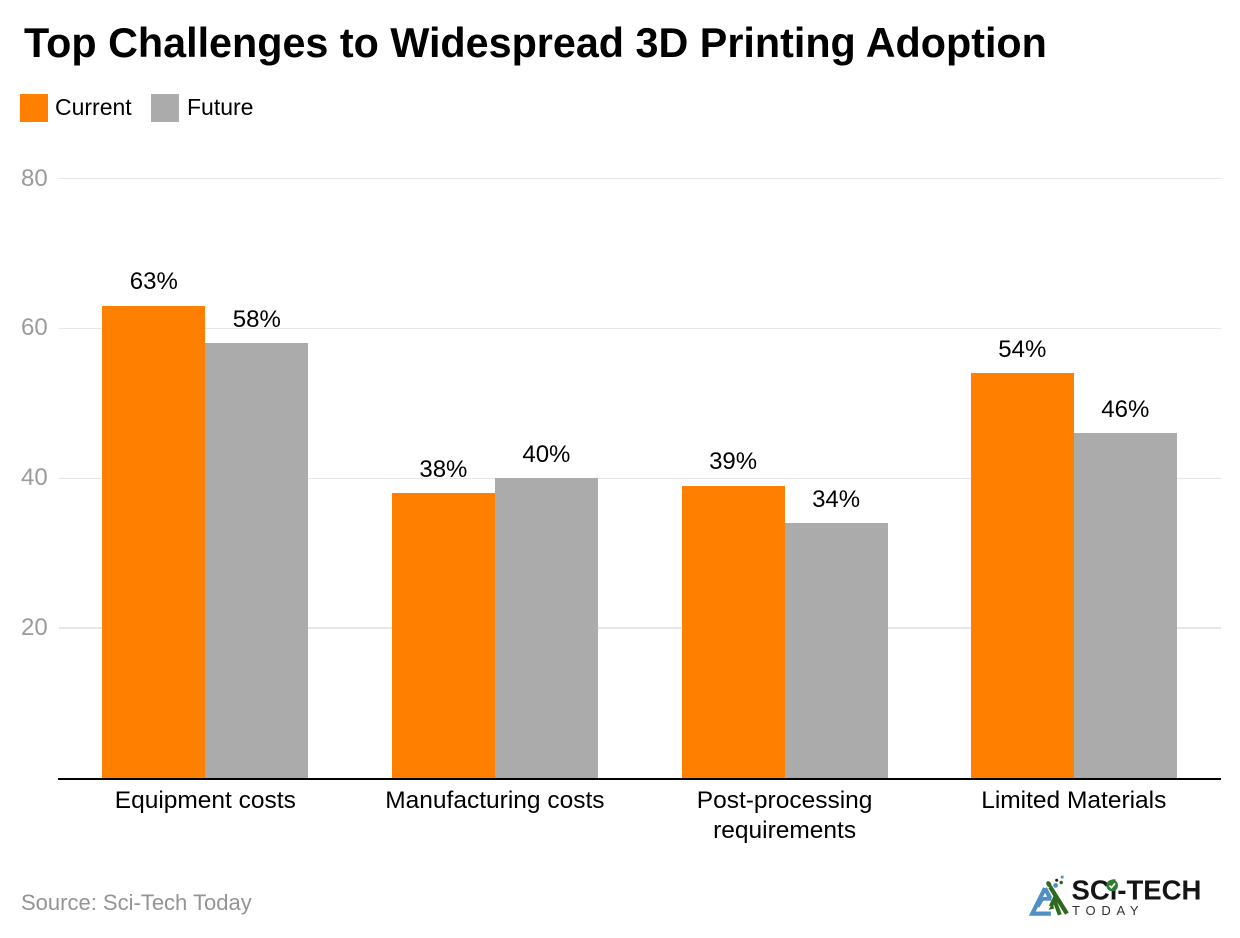  What do you see at coordinates (1108, 910) in the screenshot?
I see `svg-text: TODAY` at bounding box center [1108, 910].